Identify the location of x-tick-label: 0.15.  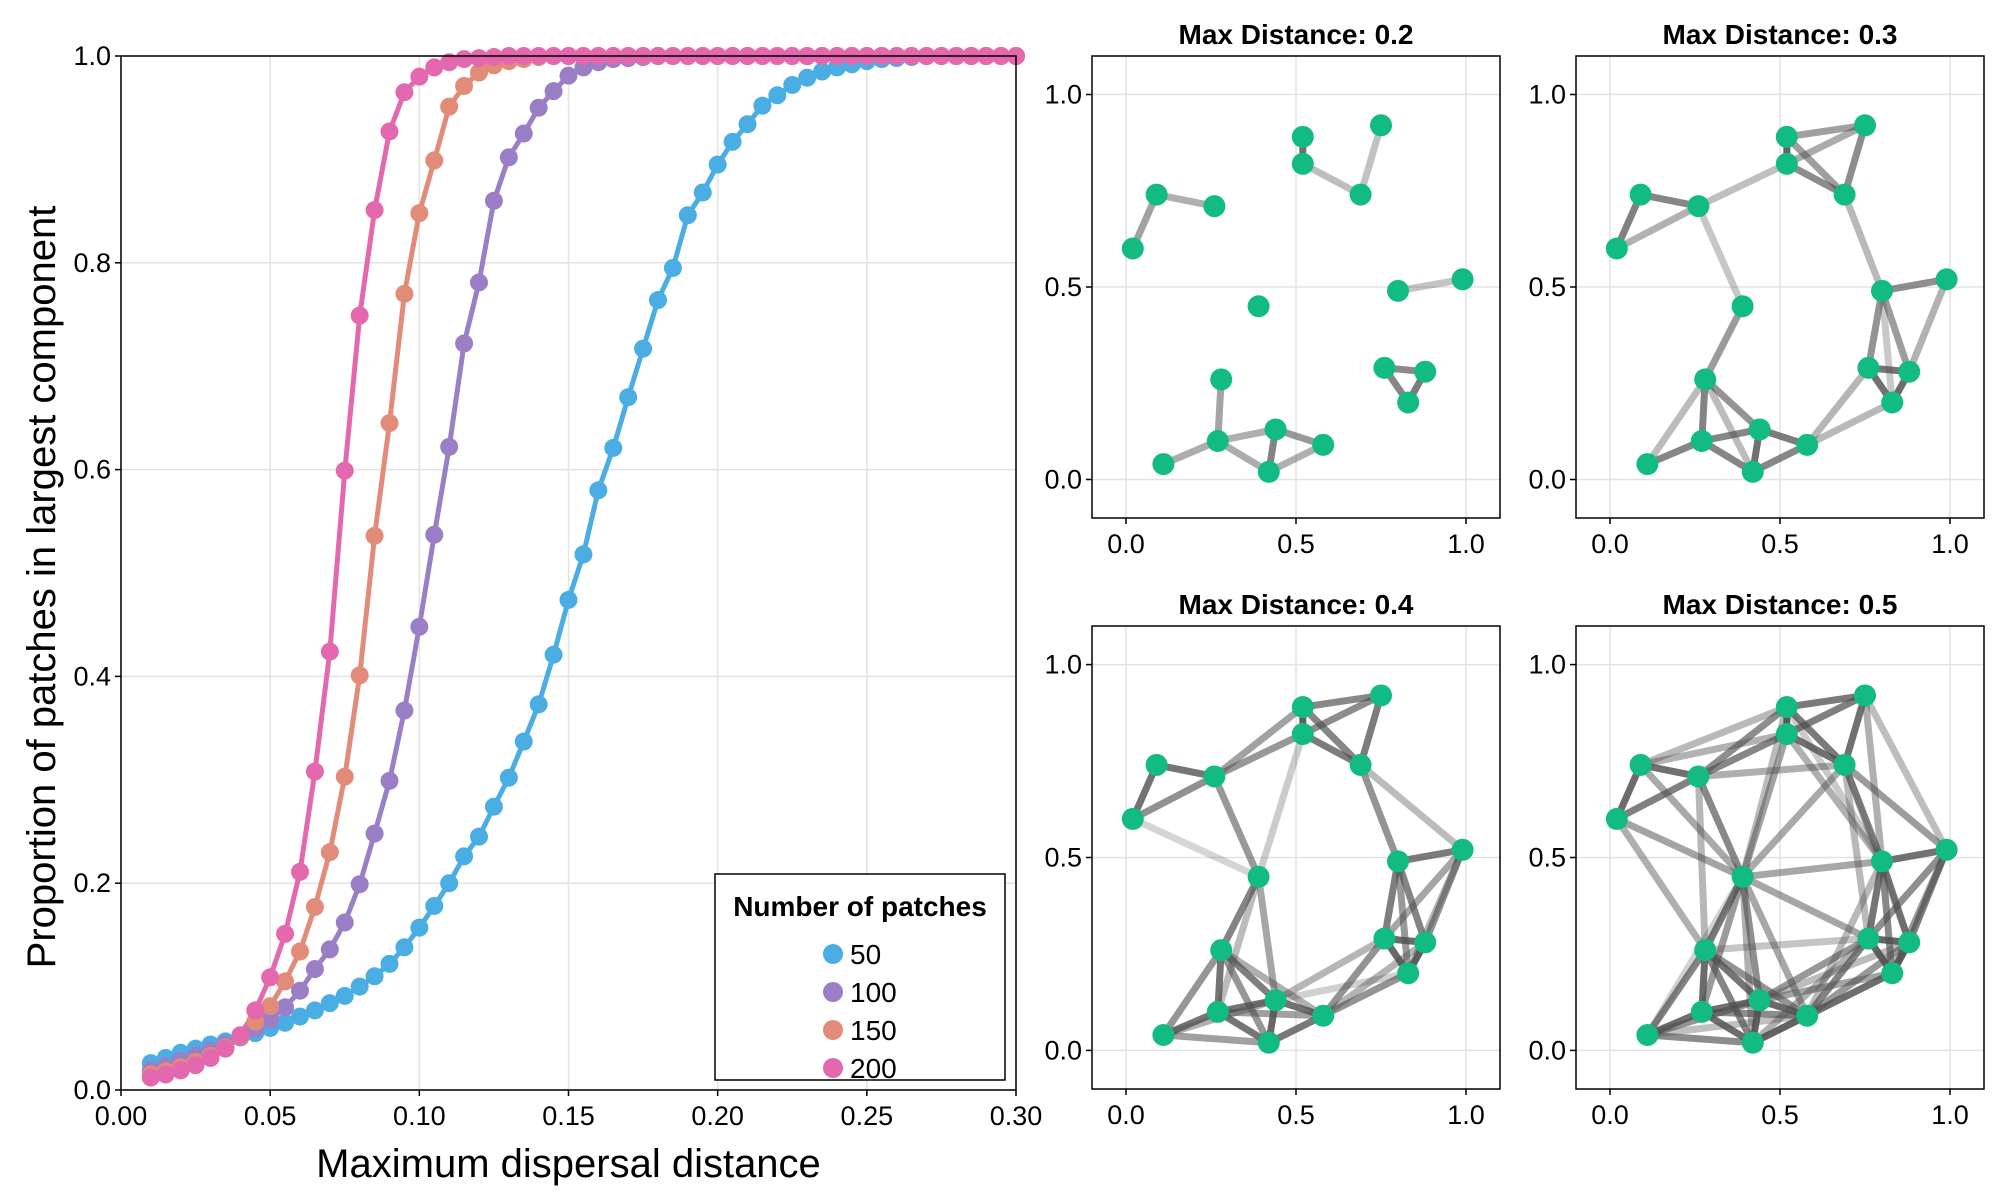
(568, 1116).